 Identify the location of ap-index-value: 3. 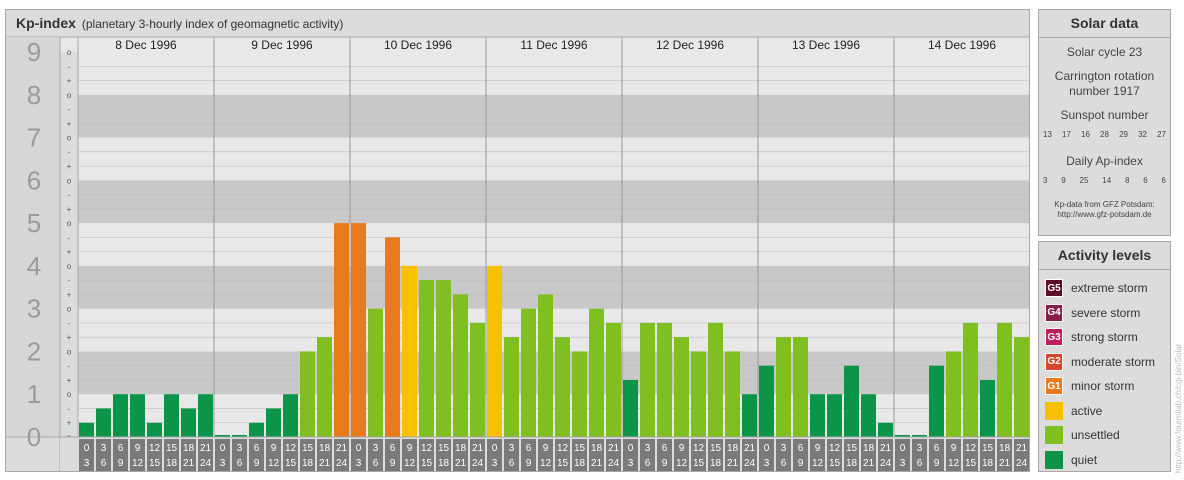
(1045, 180).